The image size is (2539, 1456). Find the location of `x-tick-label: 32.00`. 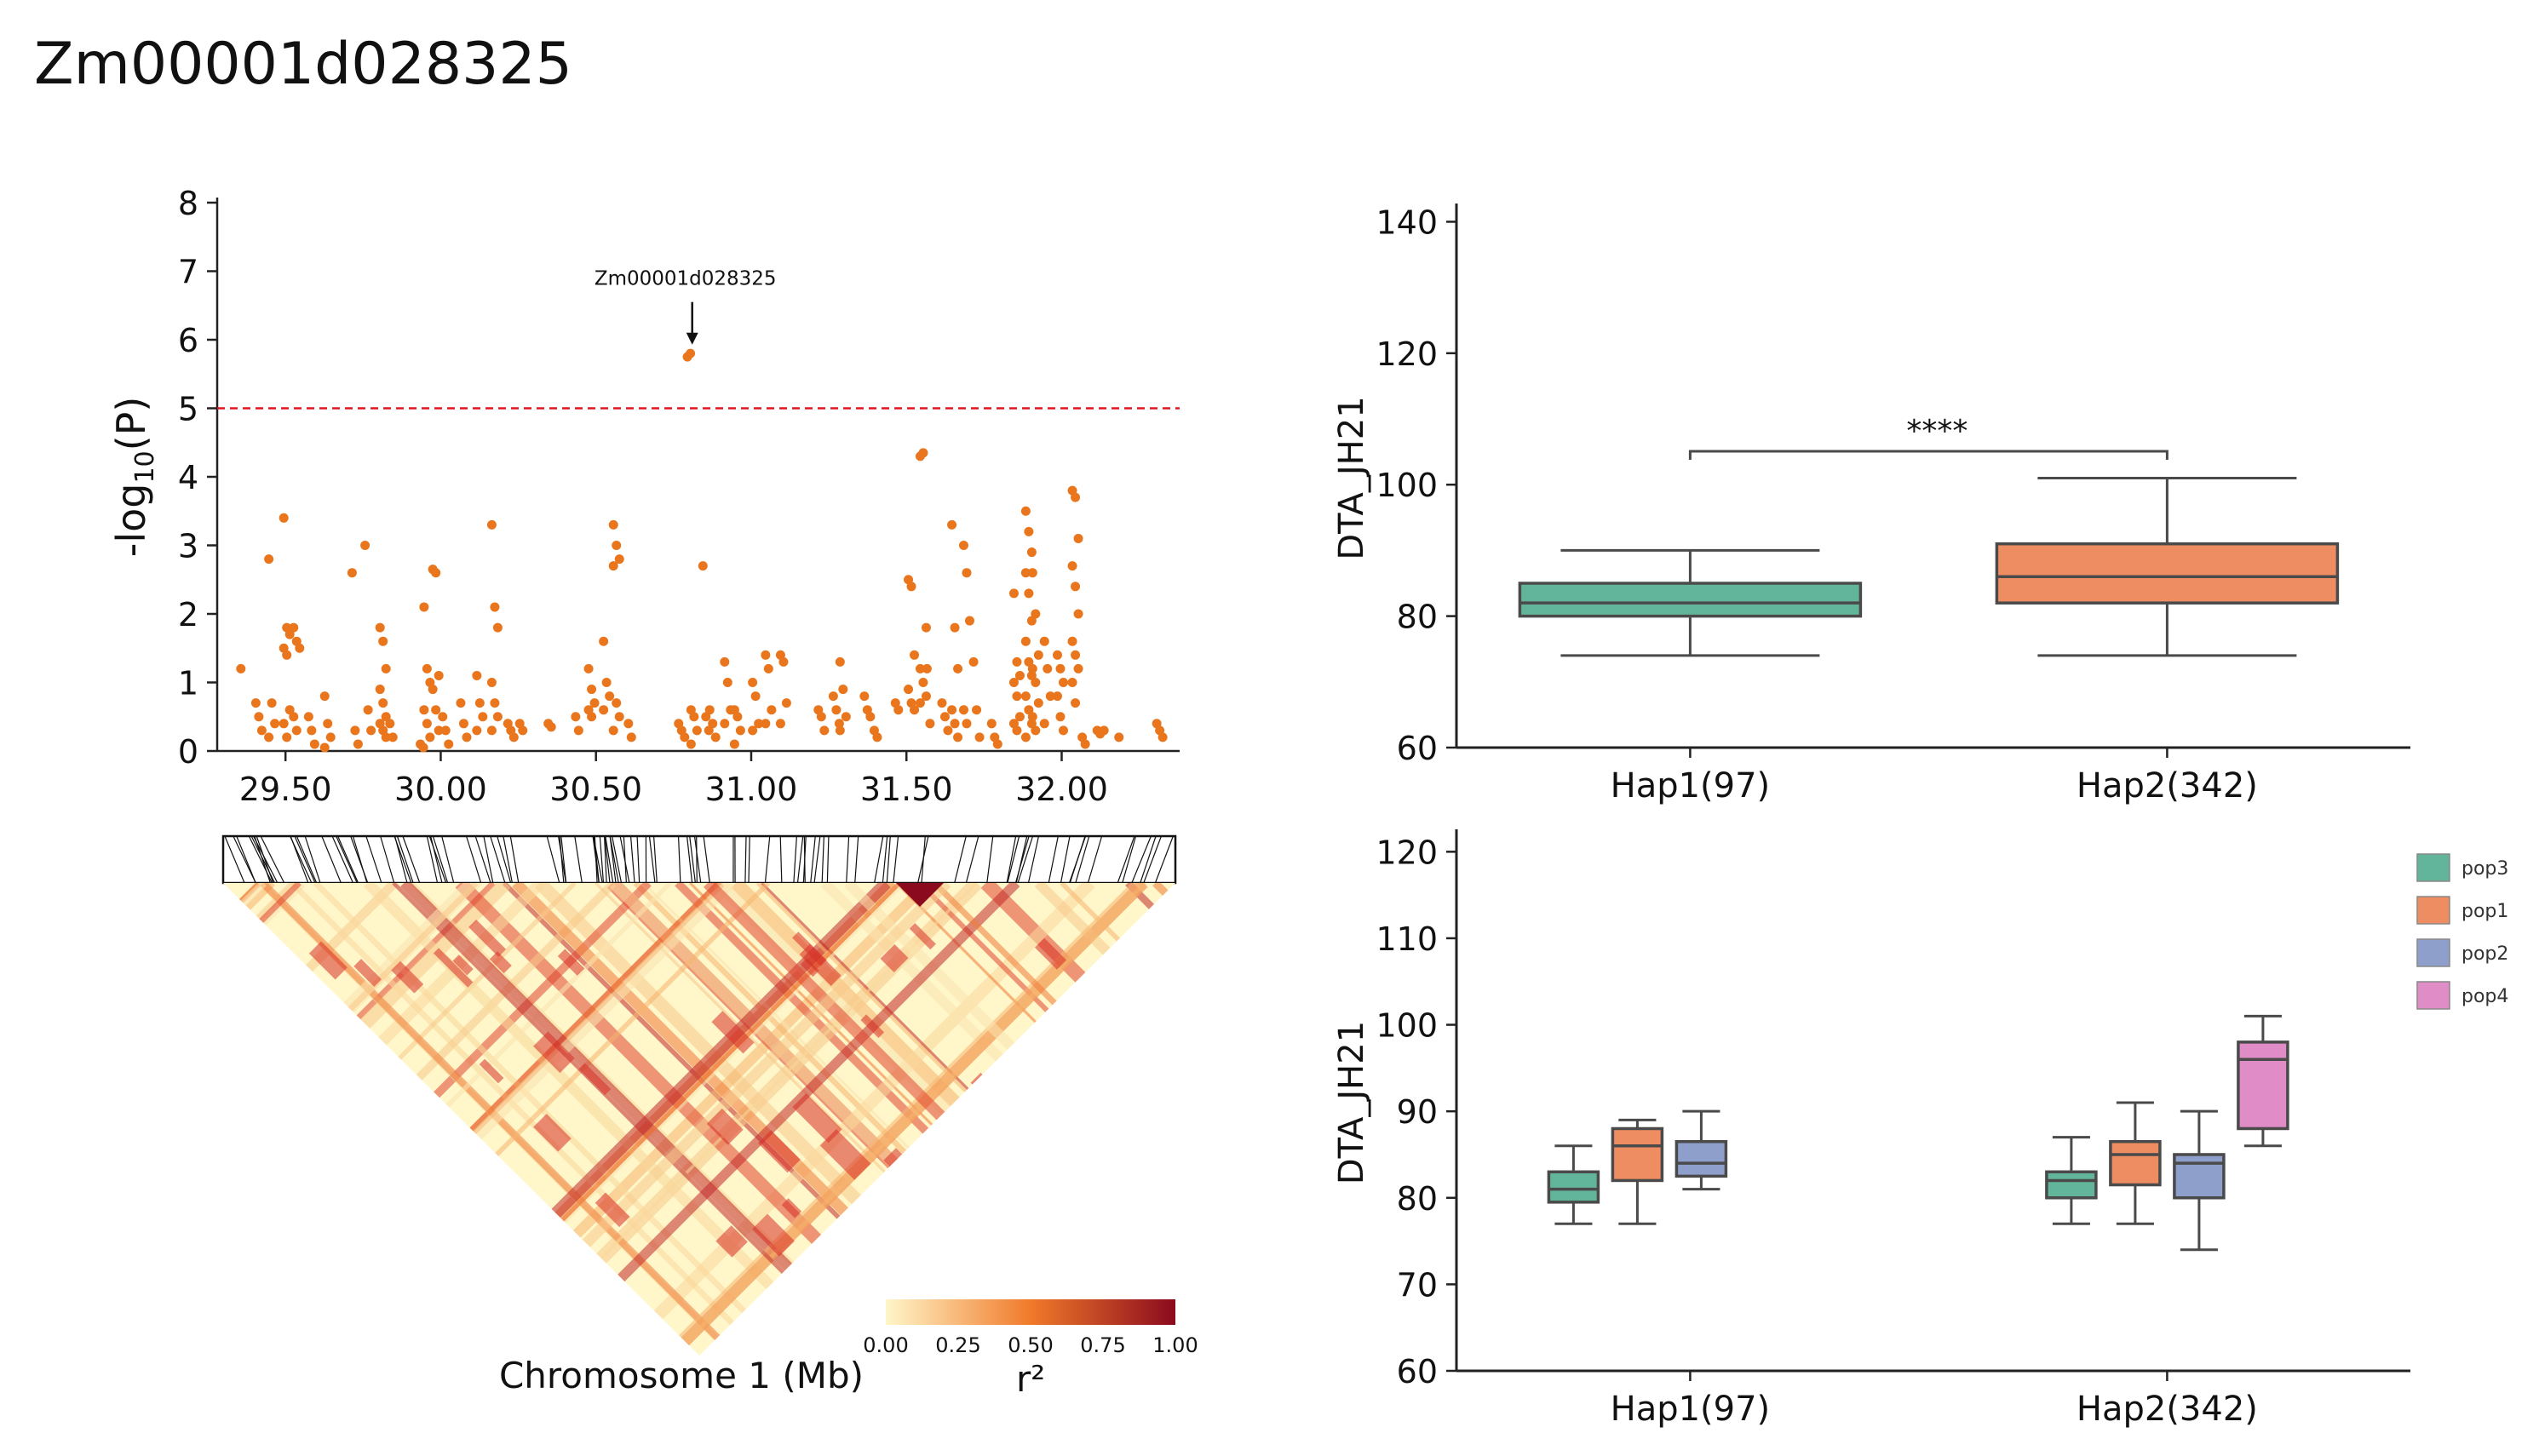

x-tick-label: 32.00 is located at coordinates (1061, 790).